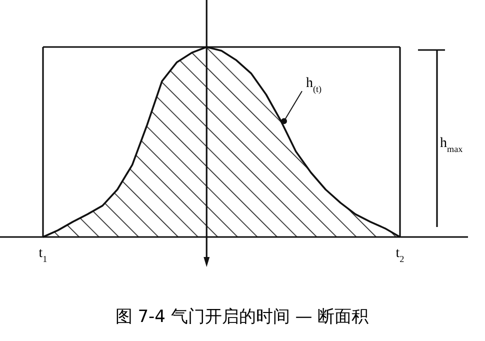  I want to click on text: h$_{max}$, so click(452, 145).